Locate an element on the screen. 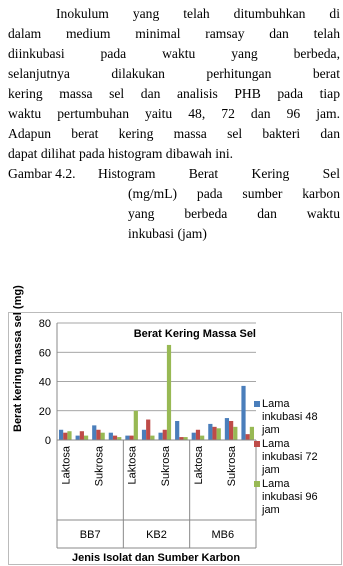 The width and height of the screenshot is (343, 566). legend-item: Lama inkubasi 72 jam is located at coordinates (289, 457).